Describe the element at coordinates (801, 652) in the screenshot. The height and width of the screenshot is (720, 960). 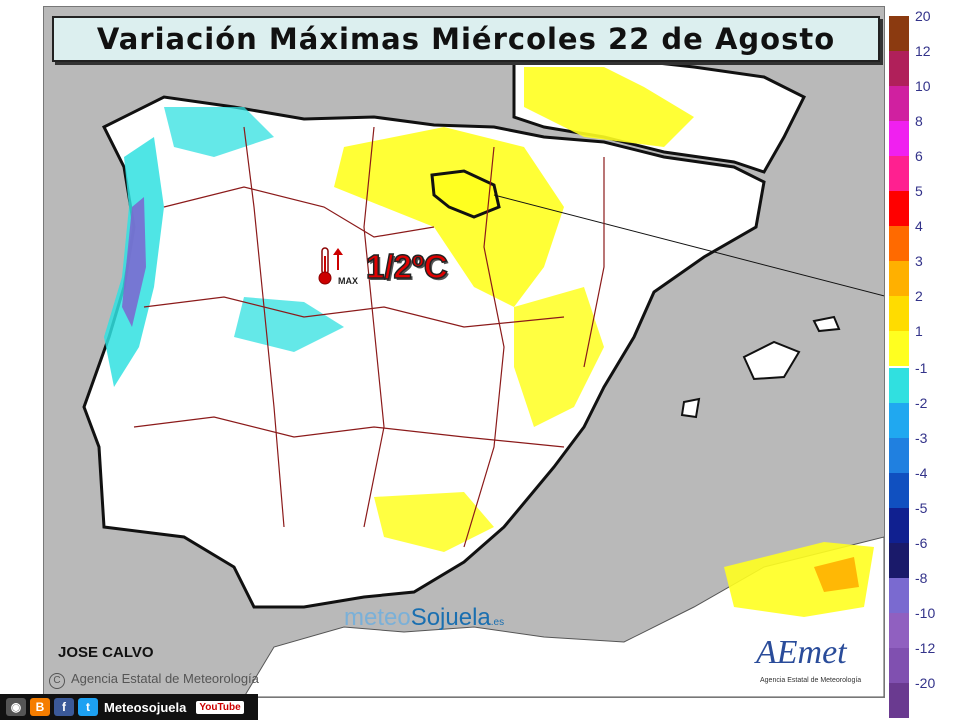
I see `aemet-name: AEmet` at that location.